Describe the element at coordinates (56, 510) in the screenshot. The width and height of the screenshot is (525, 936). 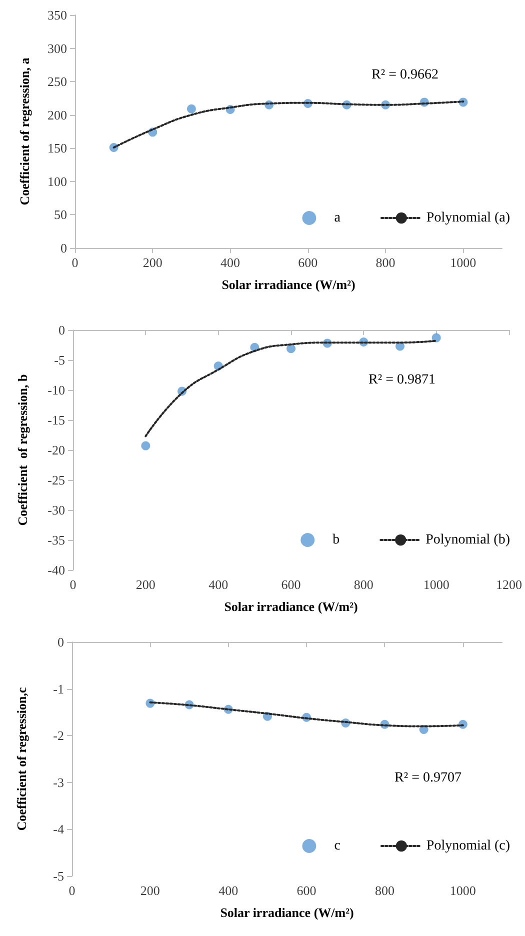
I see `y-tick-label: -30` at that location.